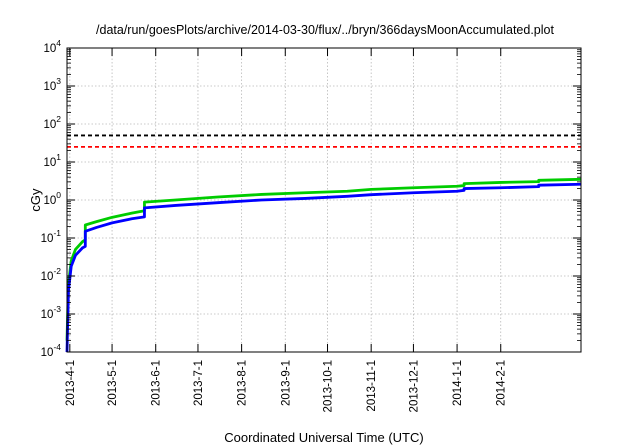  Describe the element at coordinates (157, 383) in the screenshot. I see `x-tick-label: 2013-6-1` at that location.